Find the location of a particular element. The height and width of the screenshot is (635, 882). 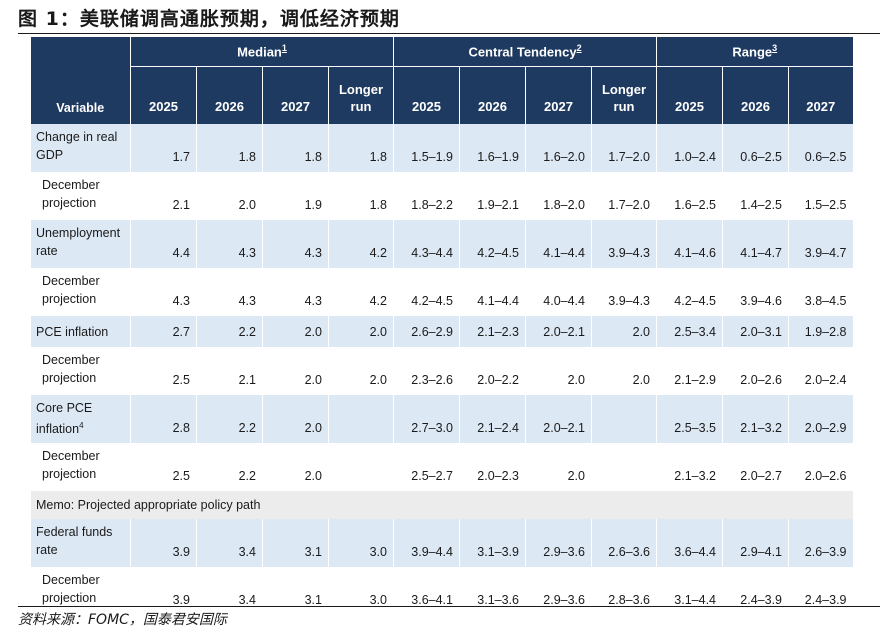

group-range-note: 3 is located at coordinates (775, 48).